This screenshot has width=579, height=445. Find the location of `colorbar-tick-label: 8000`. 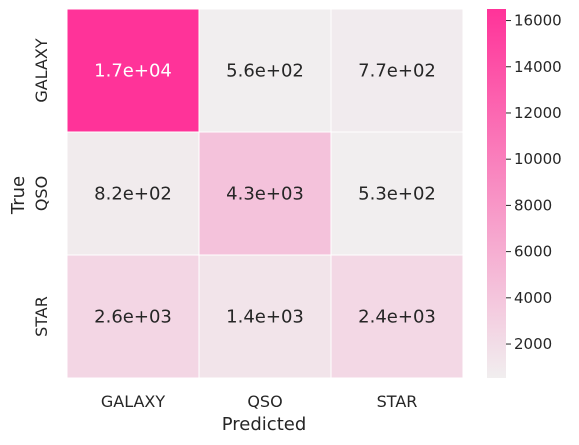

colorbar-tick-label: 8000 is located at coordinates (533, 205).